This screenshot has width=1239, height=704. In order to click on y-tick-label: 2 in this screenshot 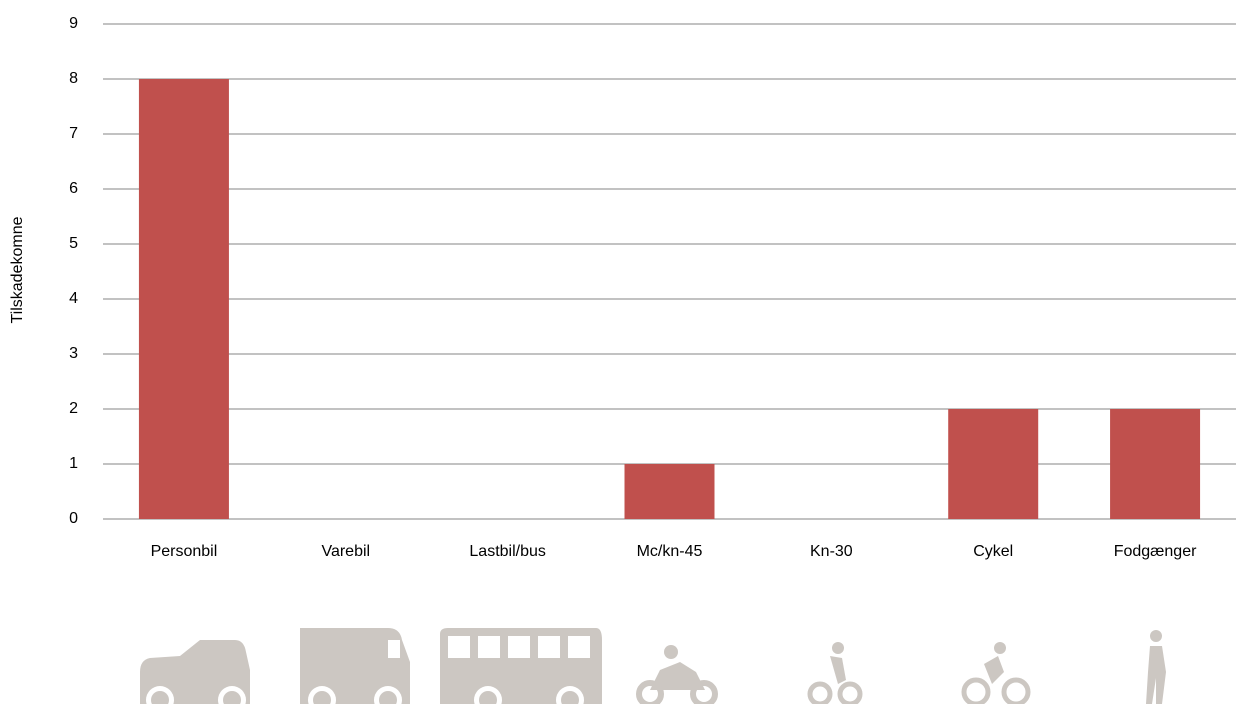, I will do `click(73, 408)`.